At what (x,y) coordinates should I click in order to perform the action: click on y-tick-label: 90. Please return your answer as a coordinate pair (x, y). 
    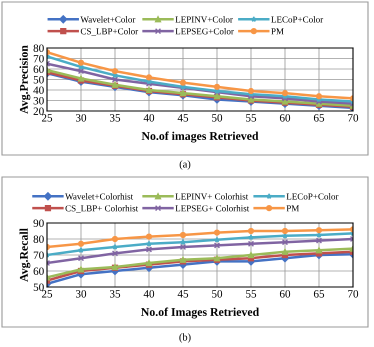
    Looking at the image, I should click on (38, 223).